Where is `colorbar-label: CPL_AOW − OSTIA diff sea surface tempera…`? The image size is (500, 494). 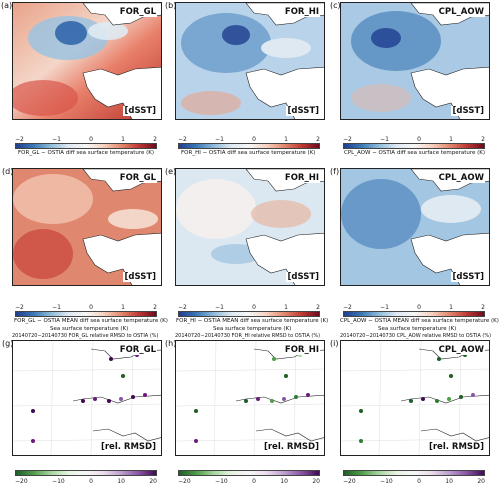
colorbar-label: CPL_AOW − OSTIA diff sea surface tempera… is located at coordinates (415, 153).